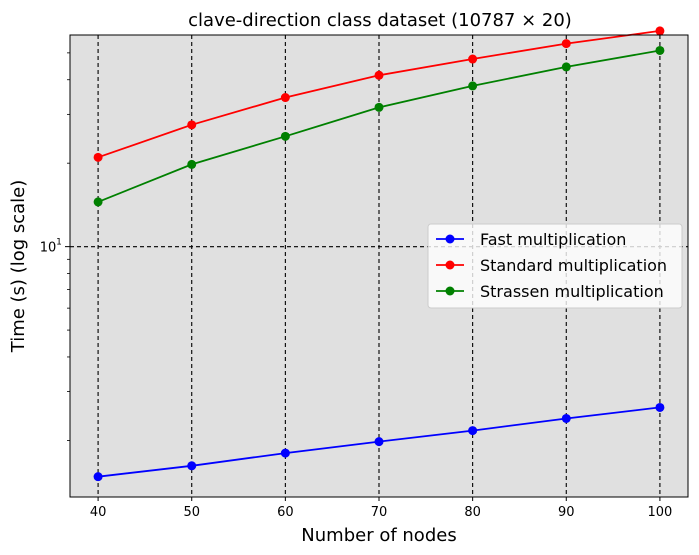 The image size is (699, 555). Describe the element at coordinates (472, 512) in the screenshot. I see `x-tick-label: 80` at that location.